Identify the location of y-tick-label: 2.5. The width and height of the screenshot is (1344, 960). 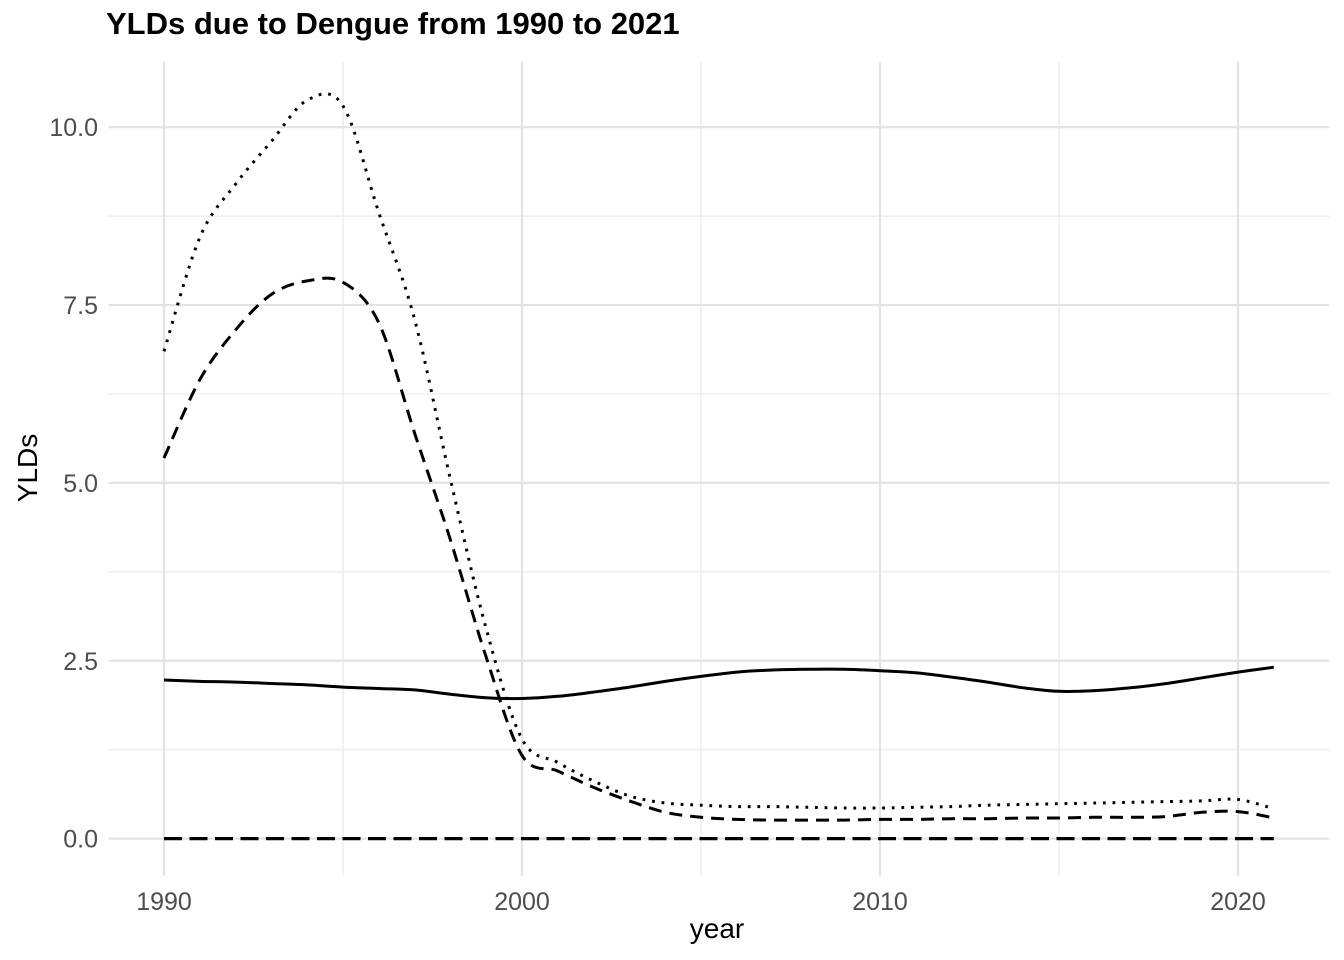
(80, 662).